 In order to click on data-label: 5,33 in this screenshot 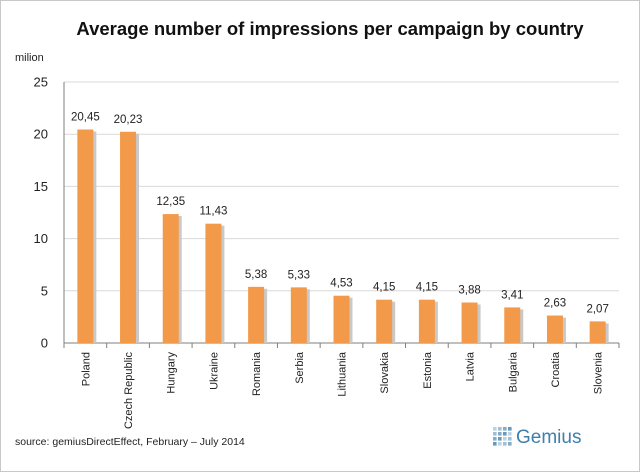, I will do `click(299, 275)`.